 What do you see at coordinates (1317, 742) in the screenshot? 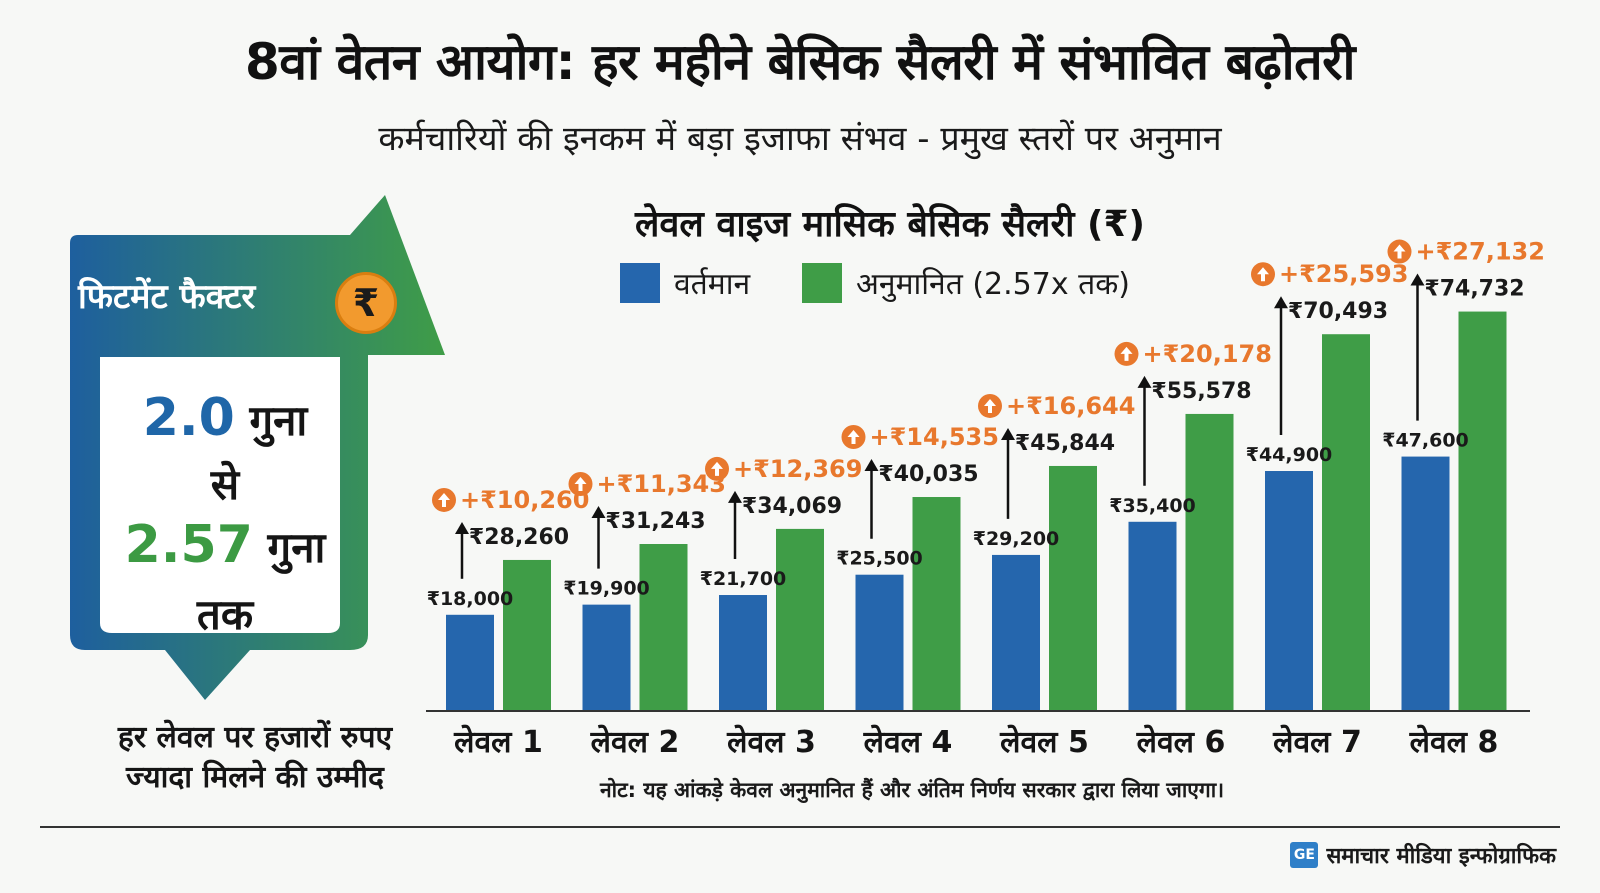
I see `x-tick-label: लेवल 7` at bounding box center [1317, 742].